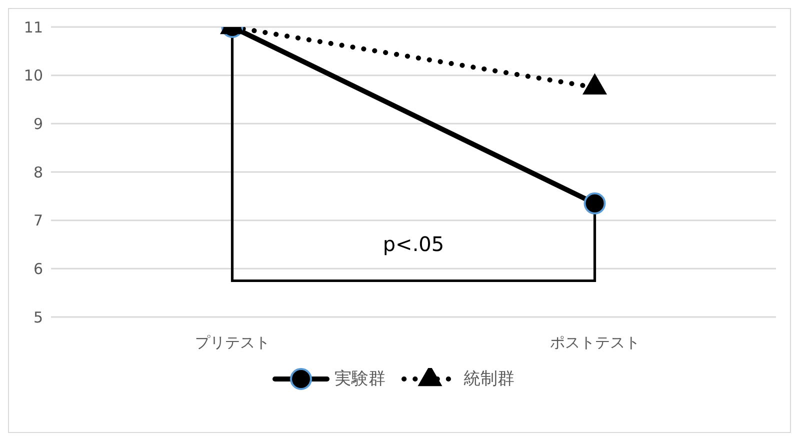 The width and height of the screenshot is (799, 441). Describe the element at coordinates (489, 379) in the screenshot. I see `legend-label: 統制群` at that location.